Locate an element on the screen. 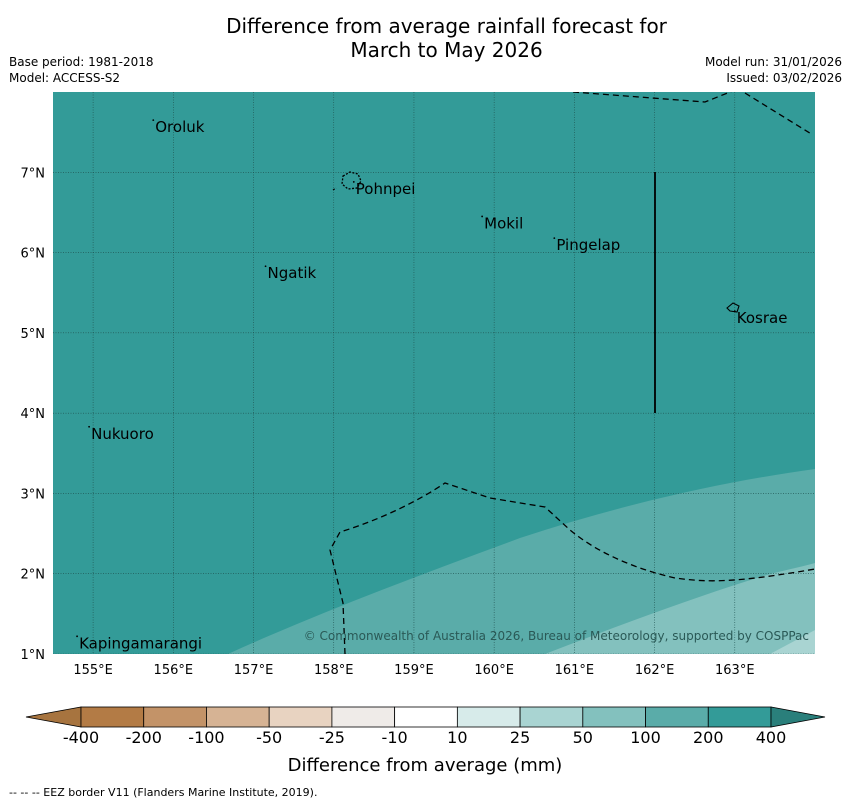 This screenshot has height=804, width=850. place-label: Ngatik is located at coordinates (292, 273).